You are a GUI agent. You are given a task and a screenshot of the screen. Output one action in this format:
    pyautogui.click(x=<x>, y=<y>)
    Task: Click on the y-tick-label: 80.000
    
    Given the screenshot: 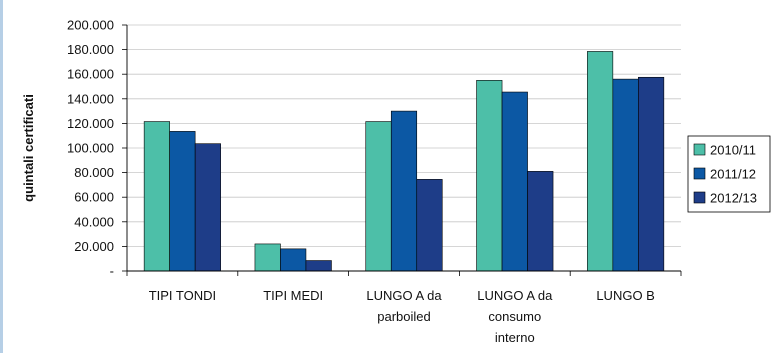 What is the action you would take?
    pyautogui.click(x=94, y=172)
    